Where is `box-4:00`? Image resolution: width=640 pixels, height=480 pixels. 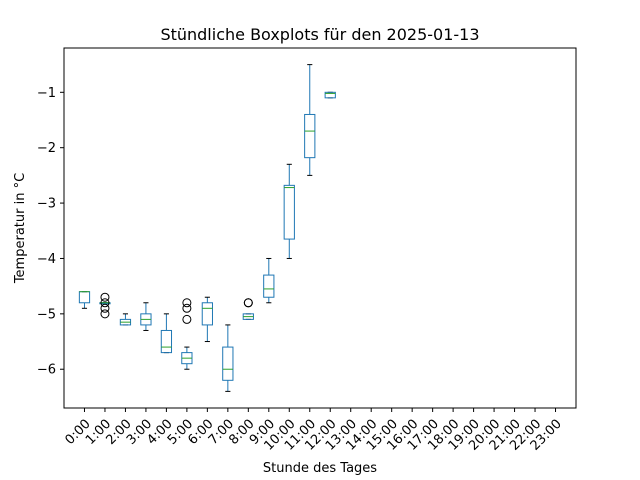 box-4:00 is located at coordinates (166, 333).